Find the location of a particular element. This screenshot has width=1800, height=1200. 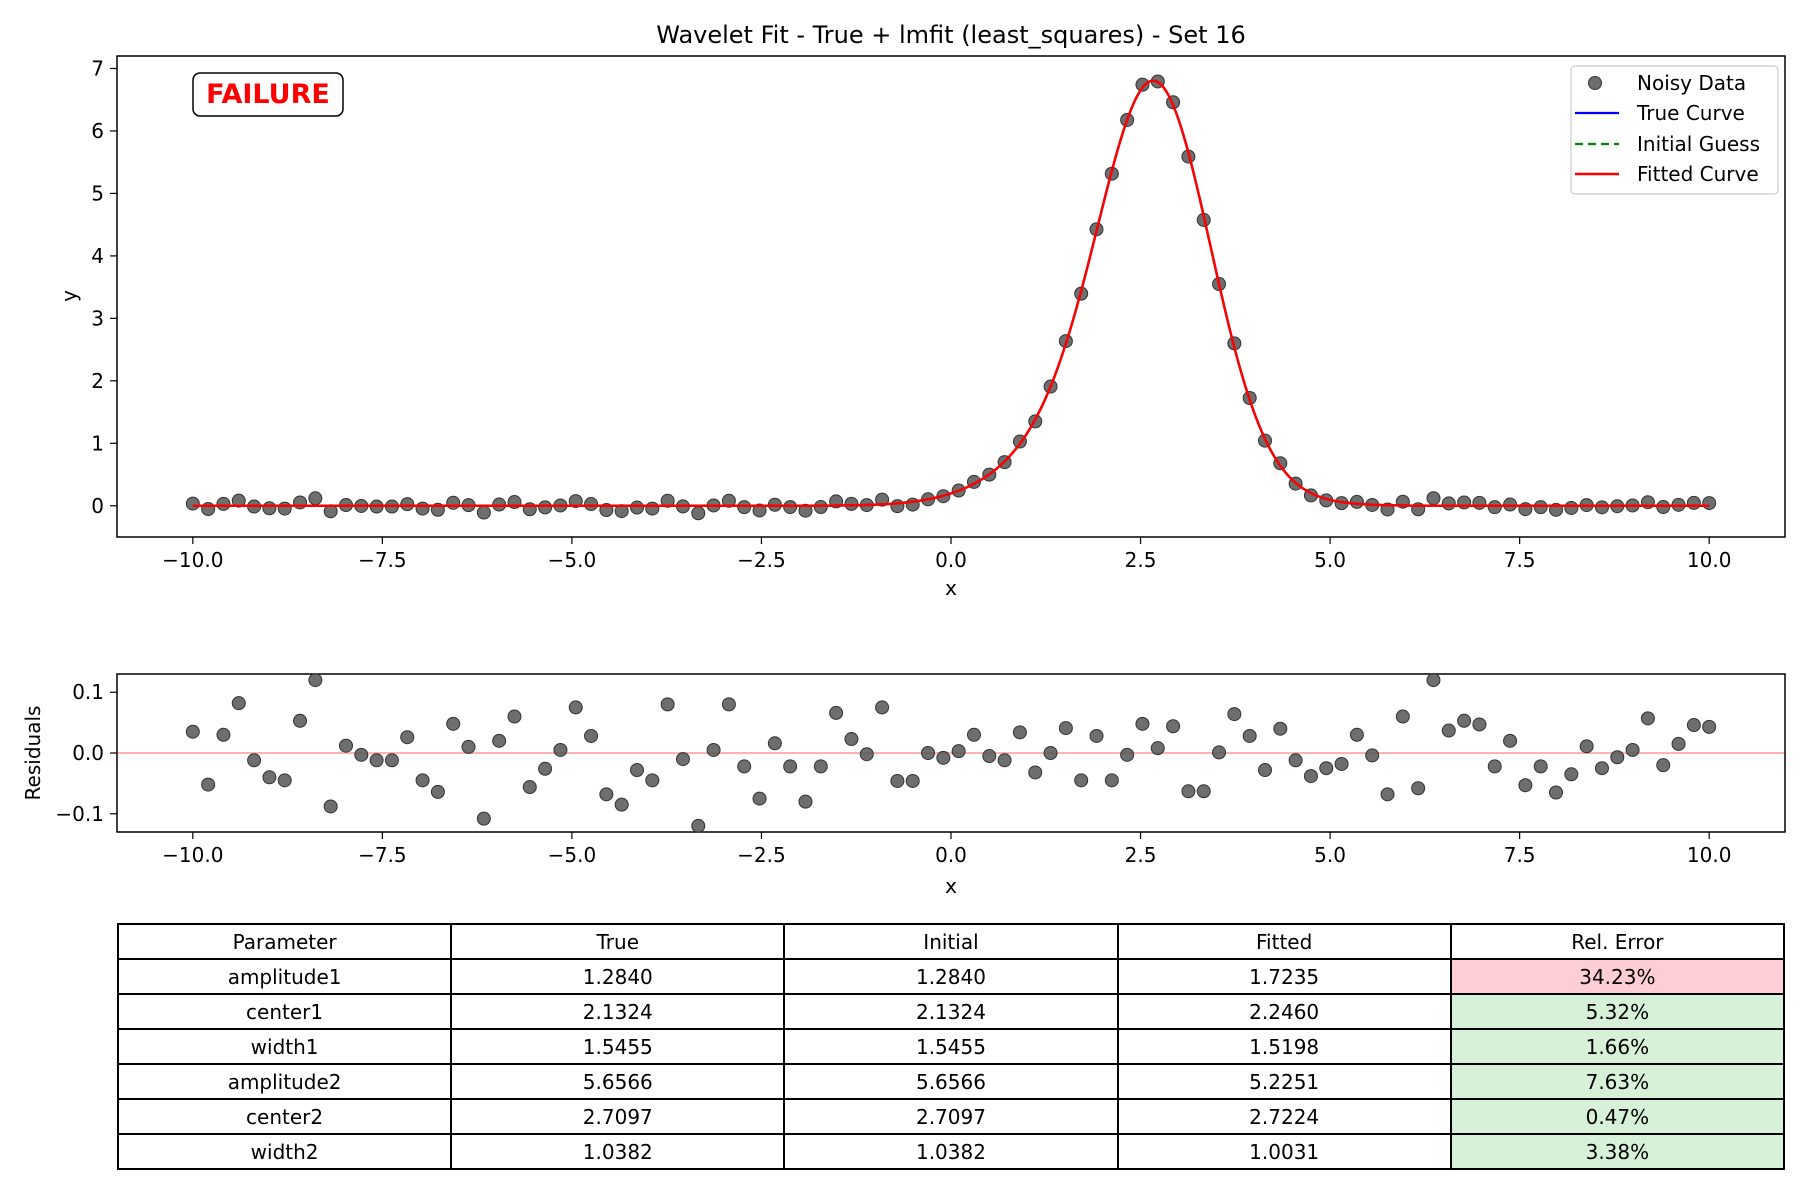

table-cell: 1.0382 is located at coordinates (951, 1151).